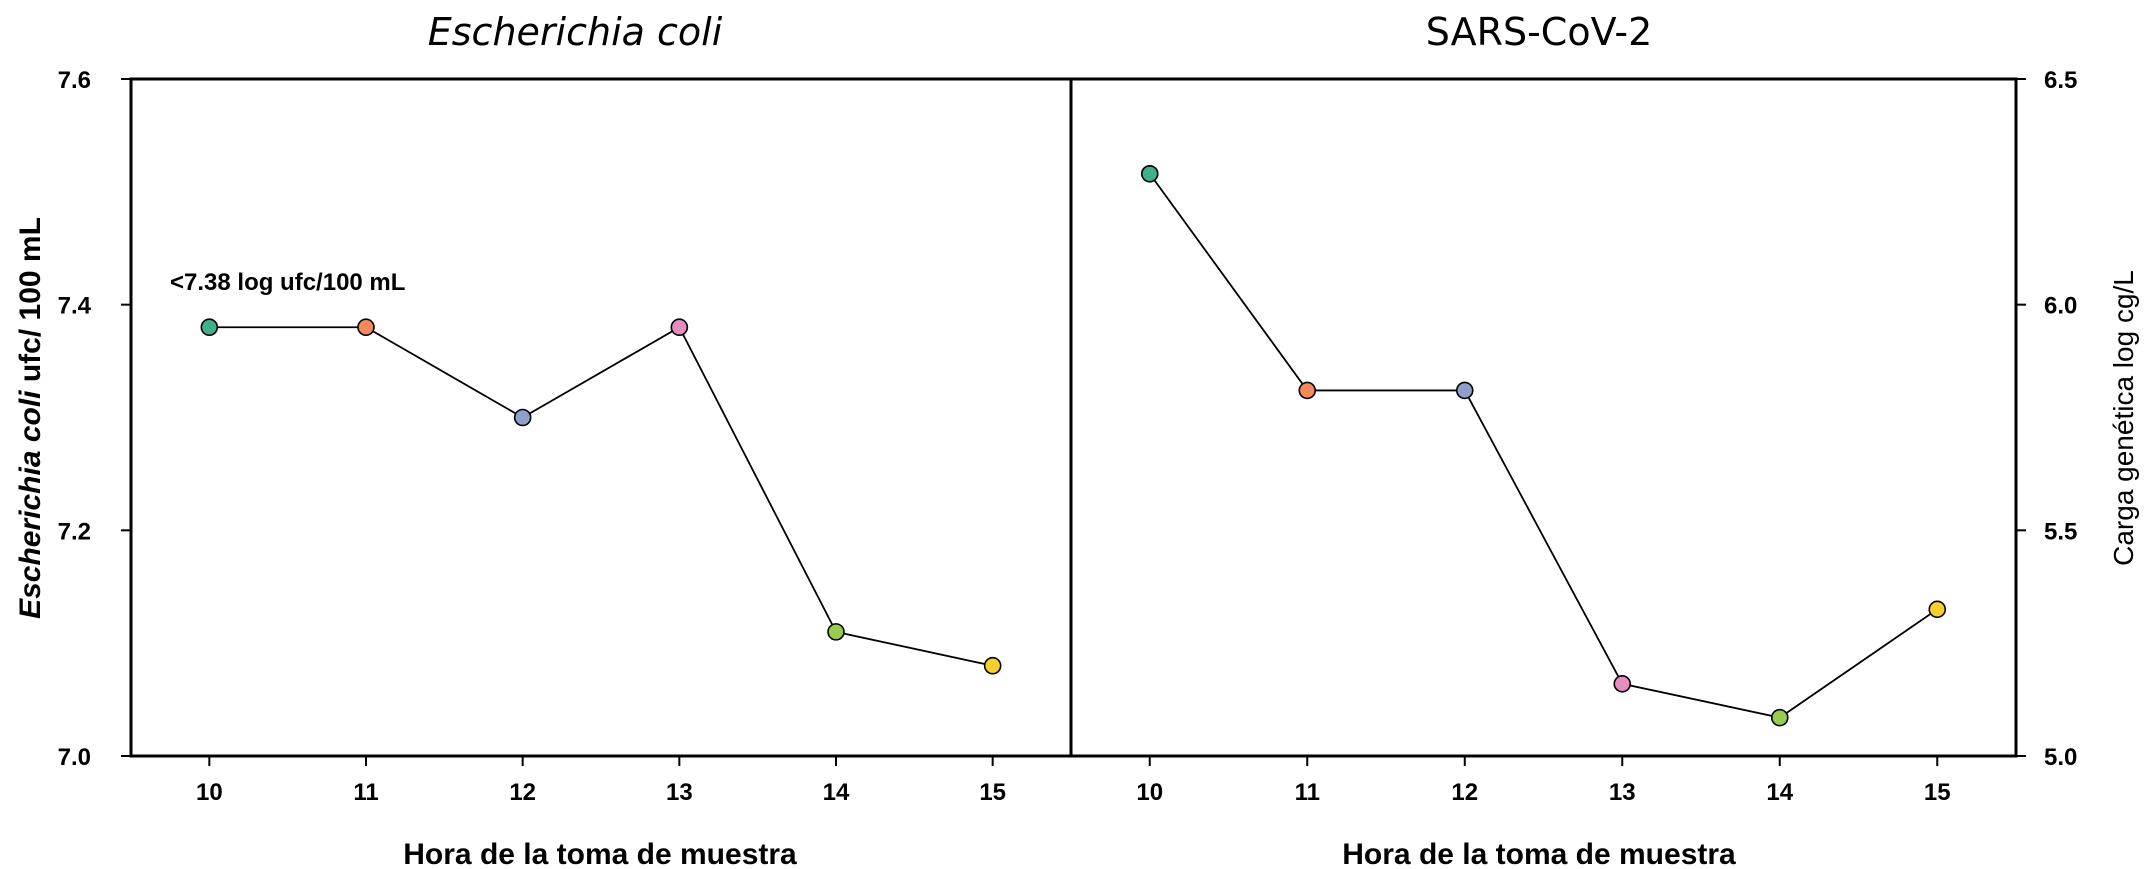  I want to click on ecoli-x-axis-title: Hora de la toma de muestra, so click(600, 853).